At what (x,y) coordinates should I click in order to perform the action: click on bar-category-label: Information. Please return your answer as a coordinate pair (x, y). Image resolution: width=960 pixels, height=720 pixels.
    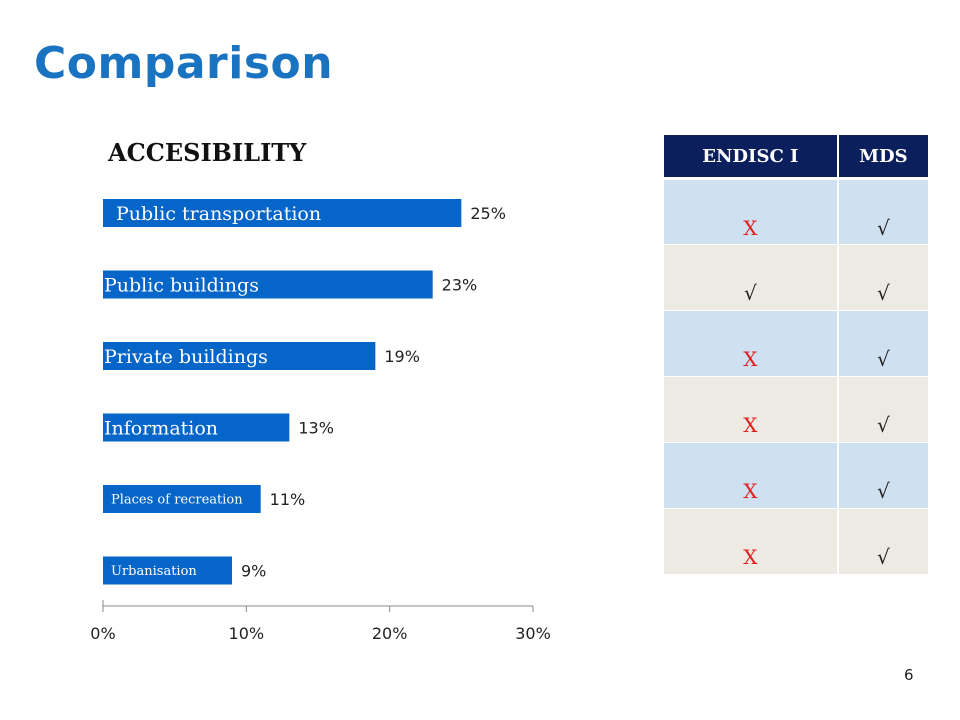
    Looking at the image, I should click on (161, 428).